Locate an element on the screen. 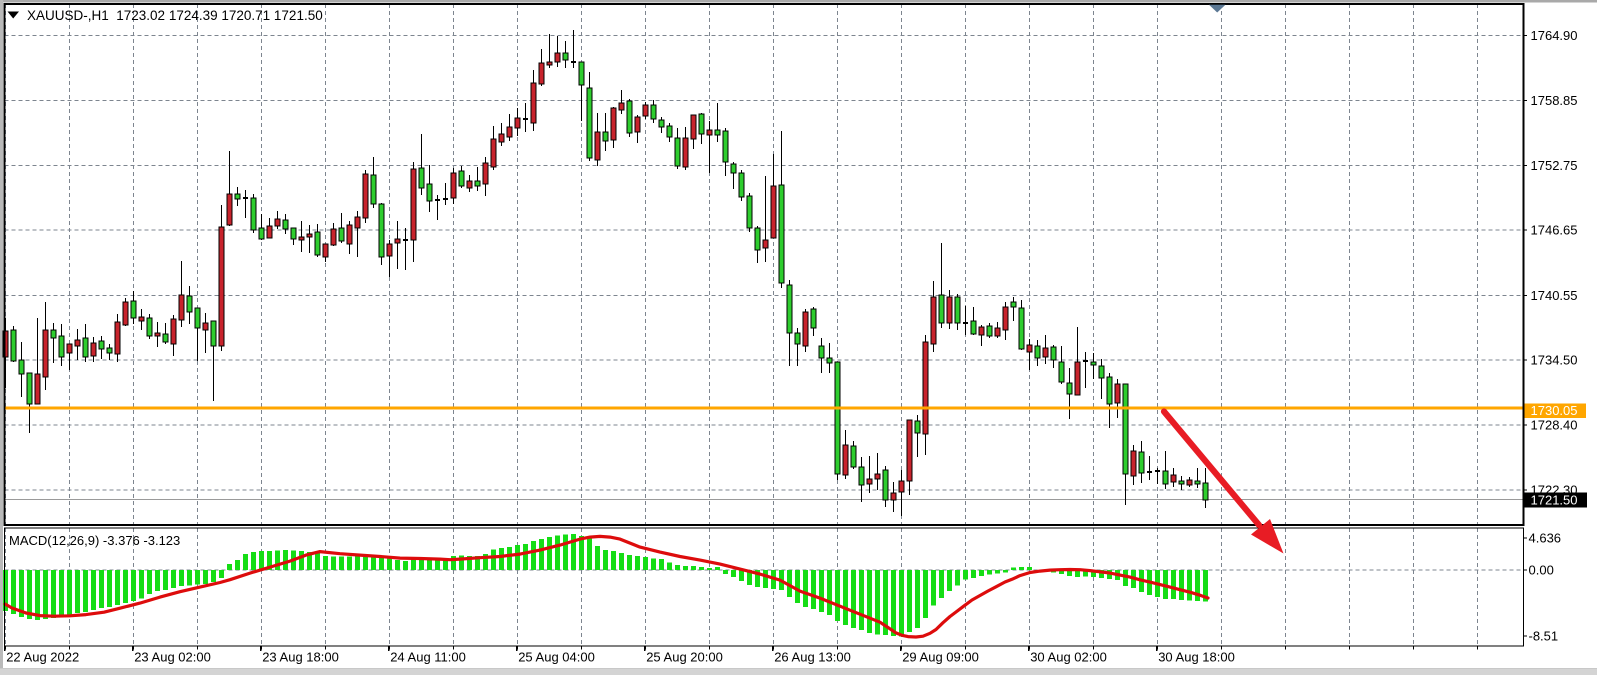 The height and width of the screenshot is (680, 1597). svg-text: 30 Aug 18:00 is located at coordinates (1196, 657).